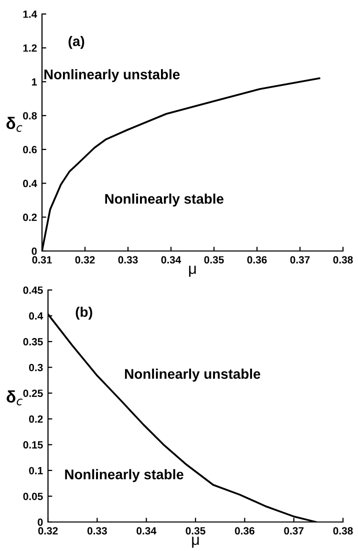  What do you see at coordinates (36, 470) in the screenshot?
I see `y-tick-label: 0.1` at bounding box center [36, 470].